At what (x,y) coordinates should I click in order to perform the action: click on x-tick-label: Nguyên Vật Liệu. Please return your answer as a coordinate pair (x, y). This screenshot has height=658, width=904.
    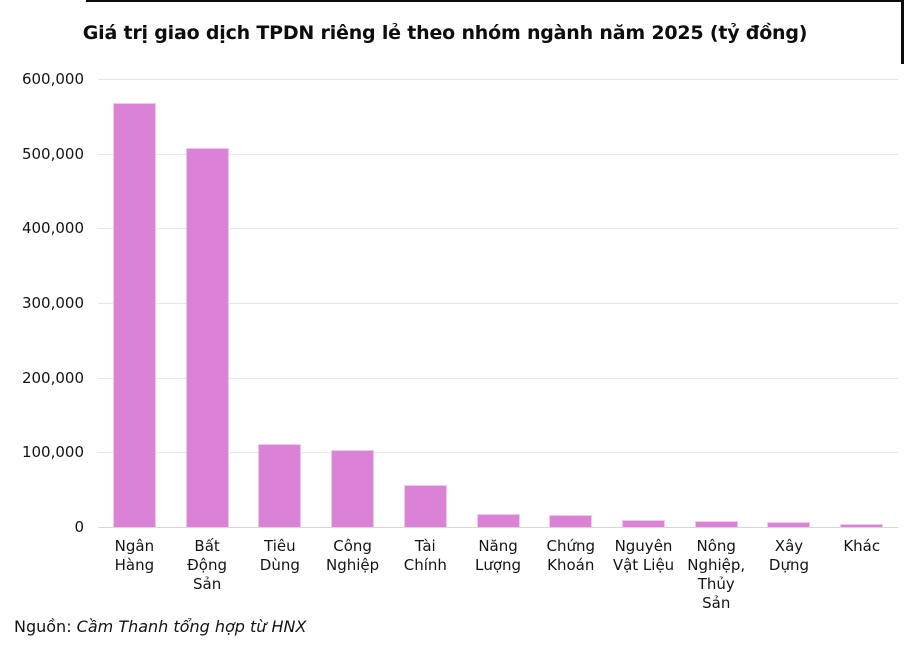
    Looking at the image, I should click on (643, 555).